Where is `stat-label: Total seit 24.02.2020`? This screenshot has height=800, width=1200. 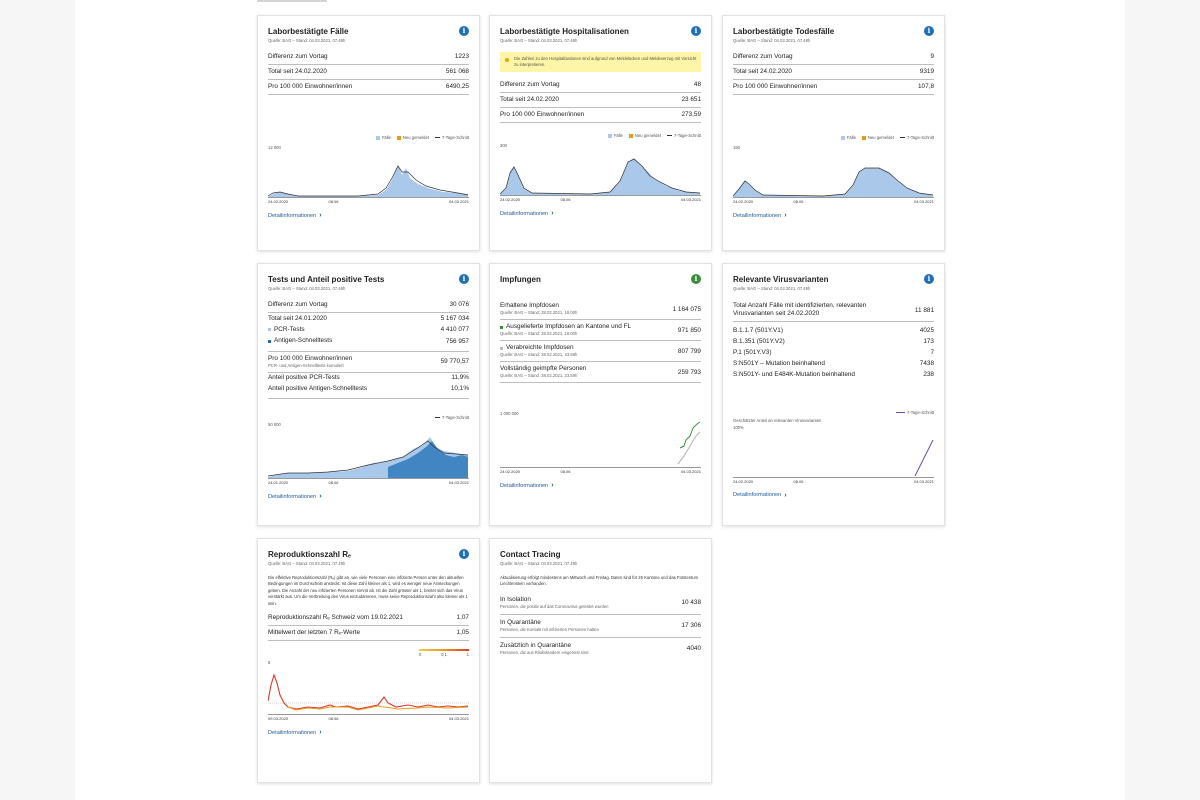
stat-label: Total seit 24.02.2020 is located at coordinates (762, 71).